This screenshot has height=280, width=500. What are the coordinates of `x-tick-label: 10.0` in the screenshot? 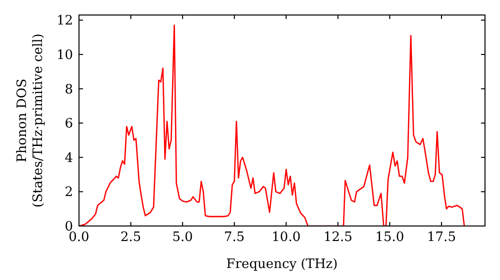 It's located at (286, 237).